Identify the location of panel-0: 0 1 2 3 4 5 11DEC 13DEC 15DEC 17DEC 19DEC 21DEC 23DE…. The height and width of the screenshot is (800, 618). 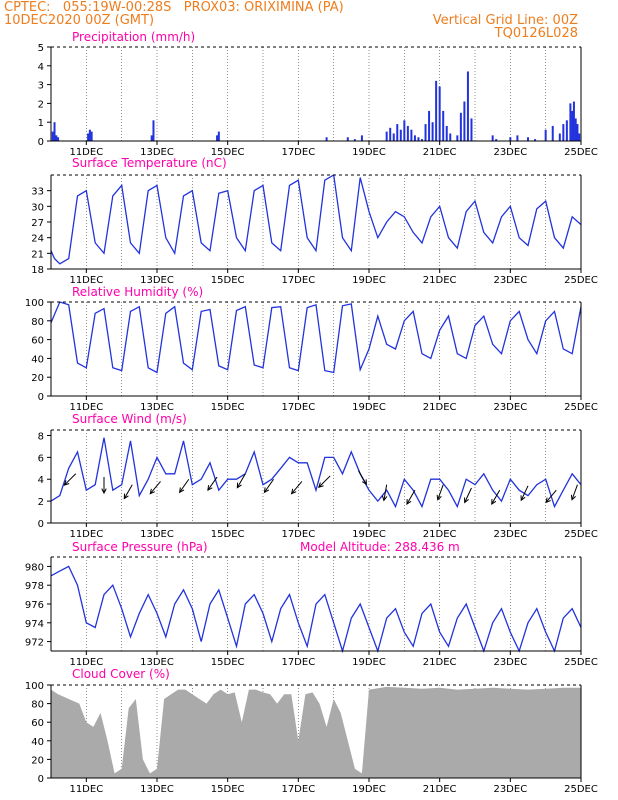
(318, 100).